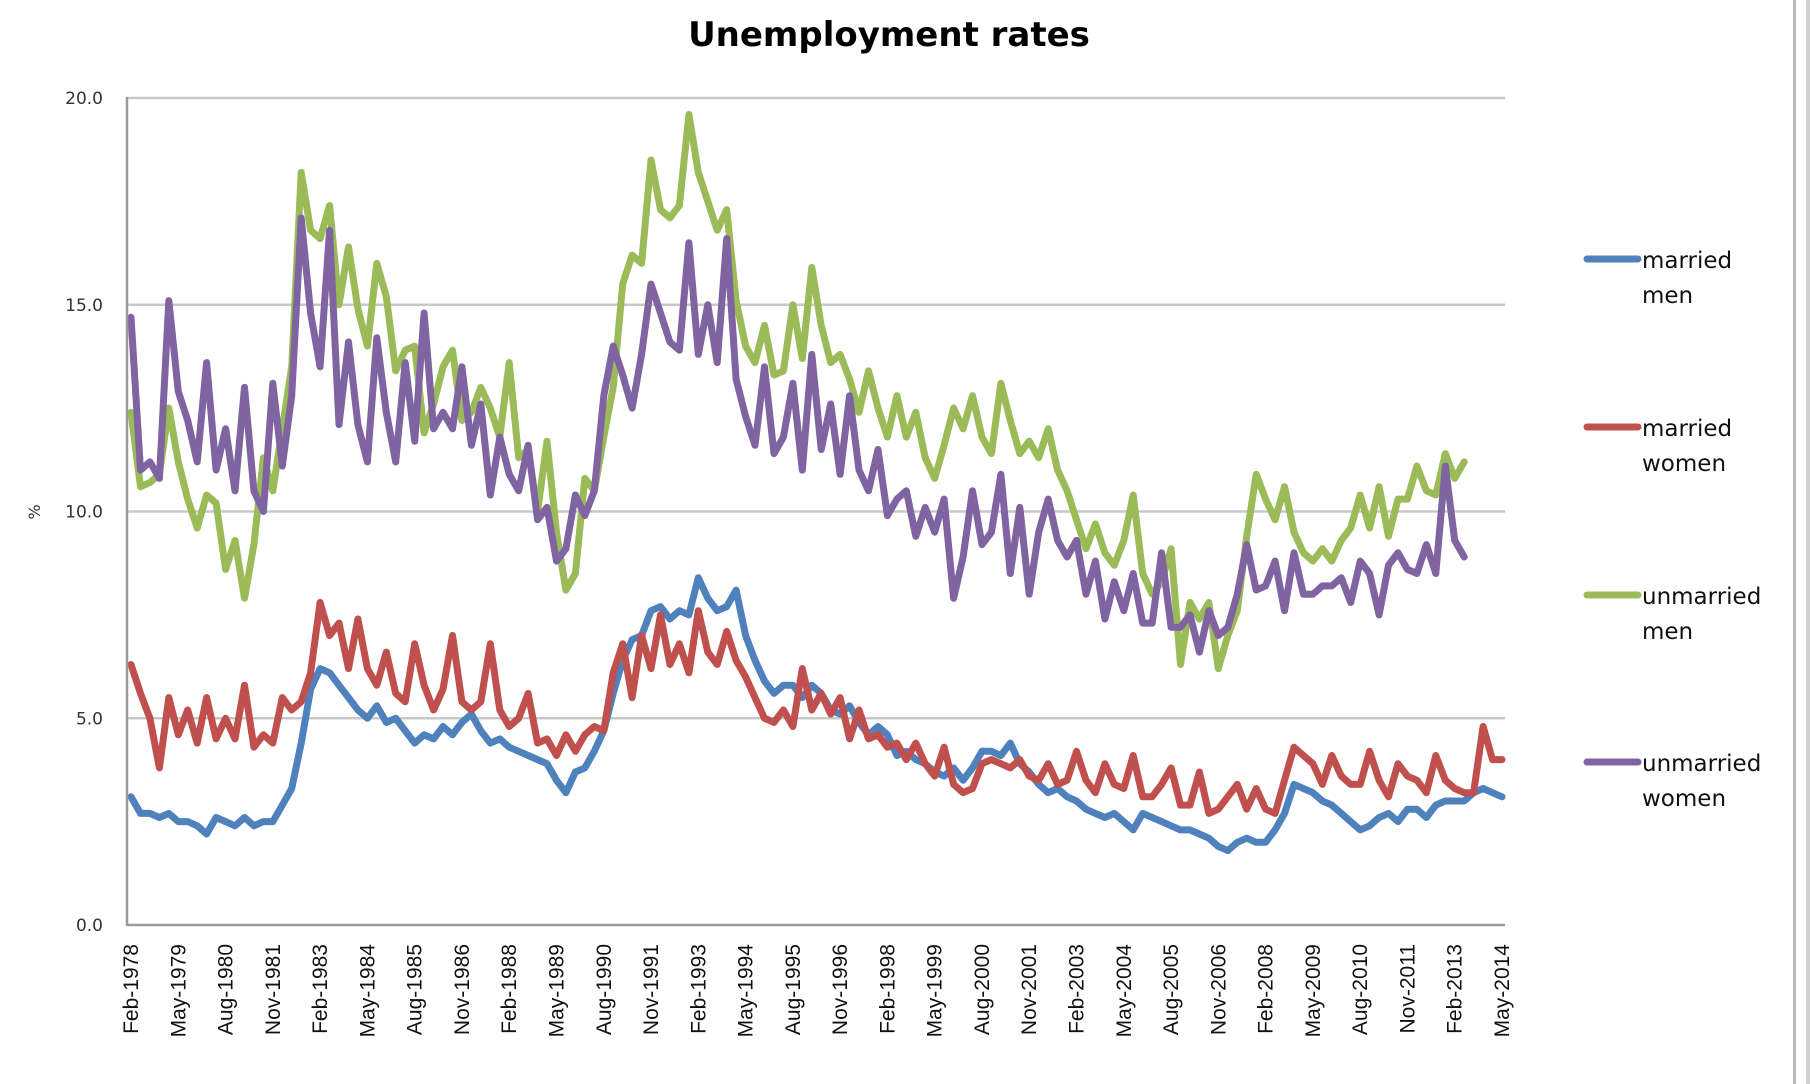 This screenshot has width=1810, height=1084. Describe the element at coordinates (509, 989) in the screenshot. I see `x-tick-label: Feb-1988` at that location.